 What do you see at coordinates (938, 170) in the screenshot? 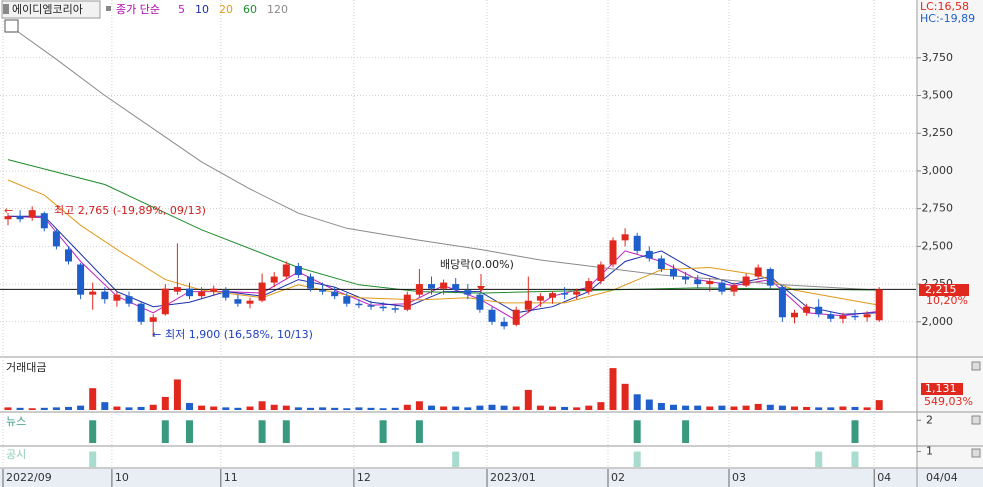
I see `y-tick-label: 3,000` at bounding box center [938, 170].